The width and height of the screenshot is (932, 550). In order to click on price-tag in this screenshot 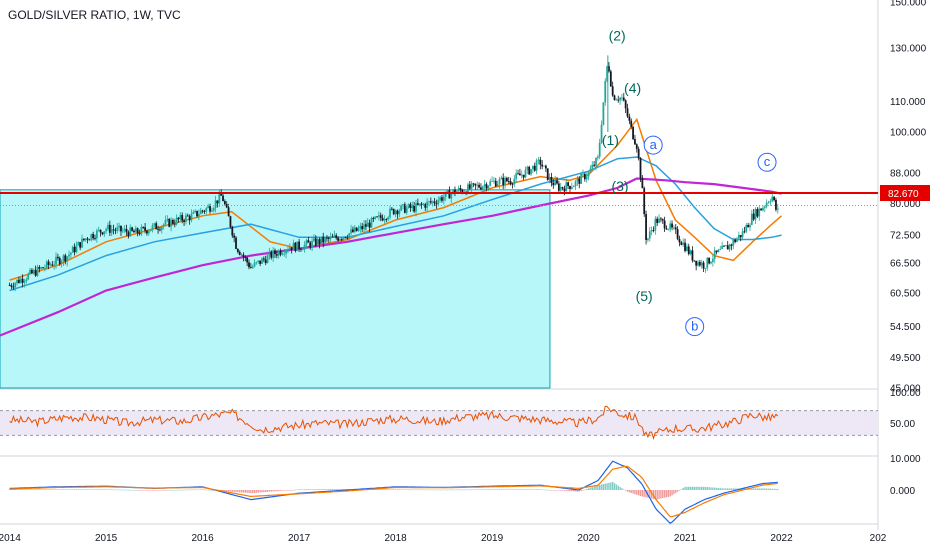, I will do `click(905, 193)`.